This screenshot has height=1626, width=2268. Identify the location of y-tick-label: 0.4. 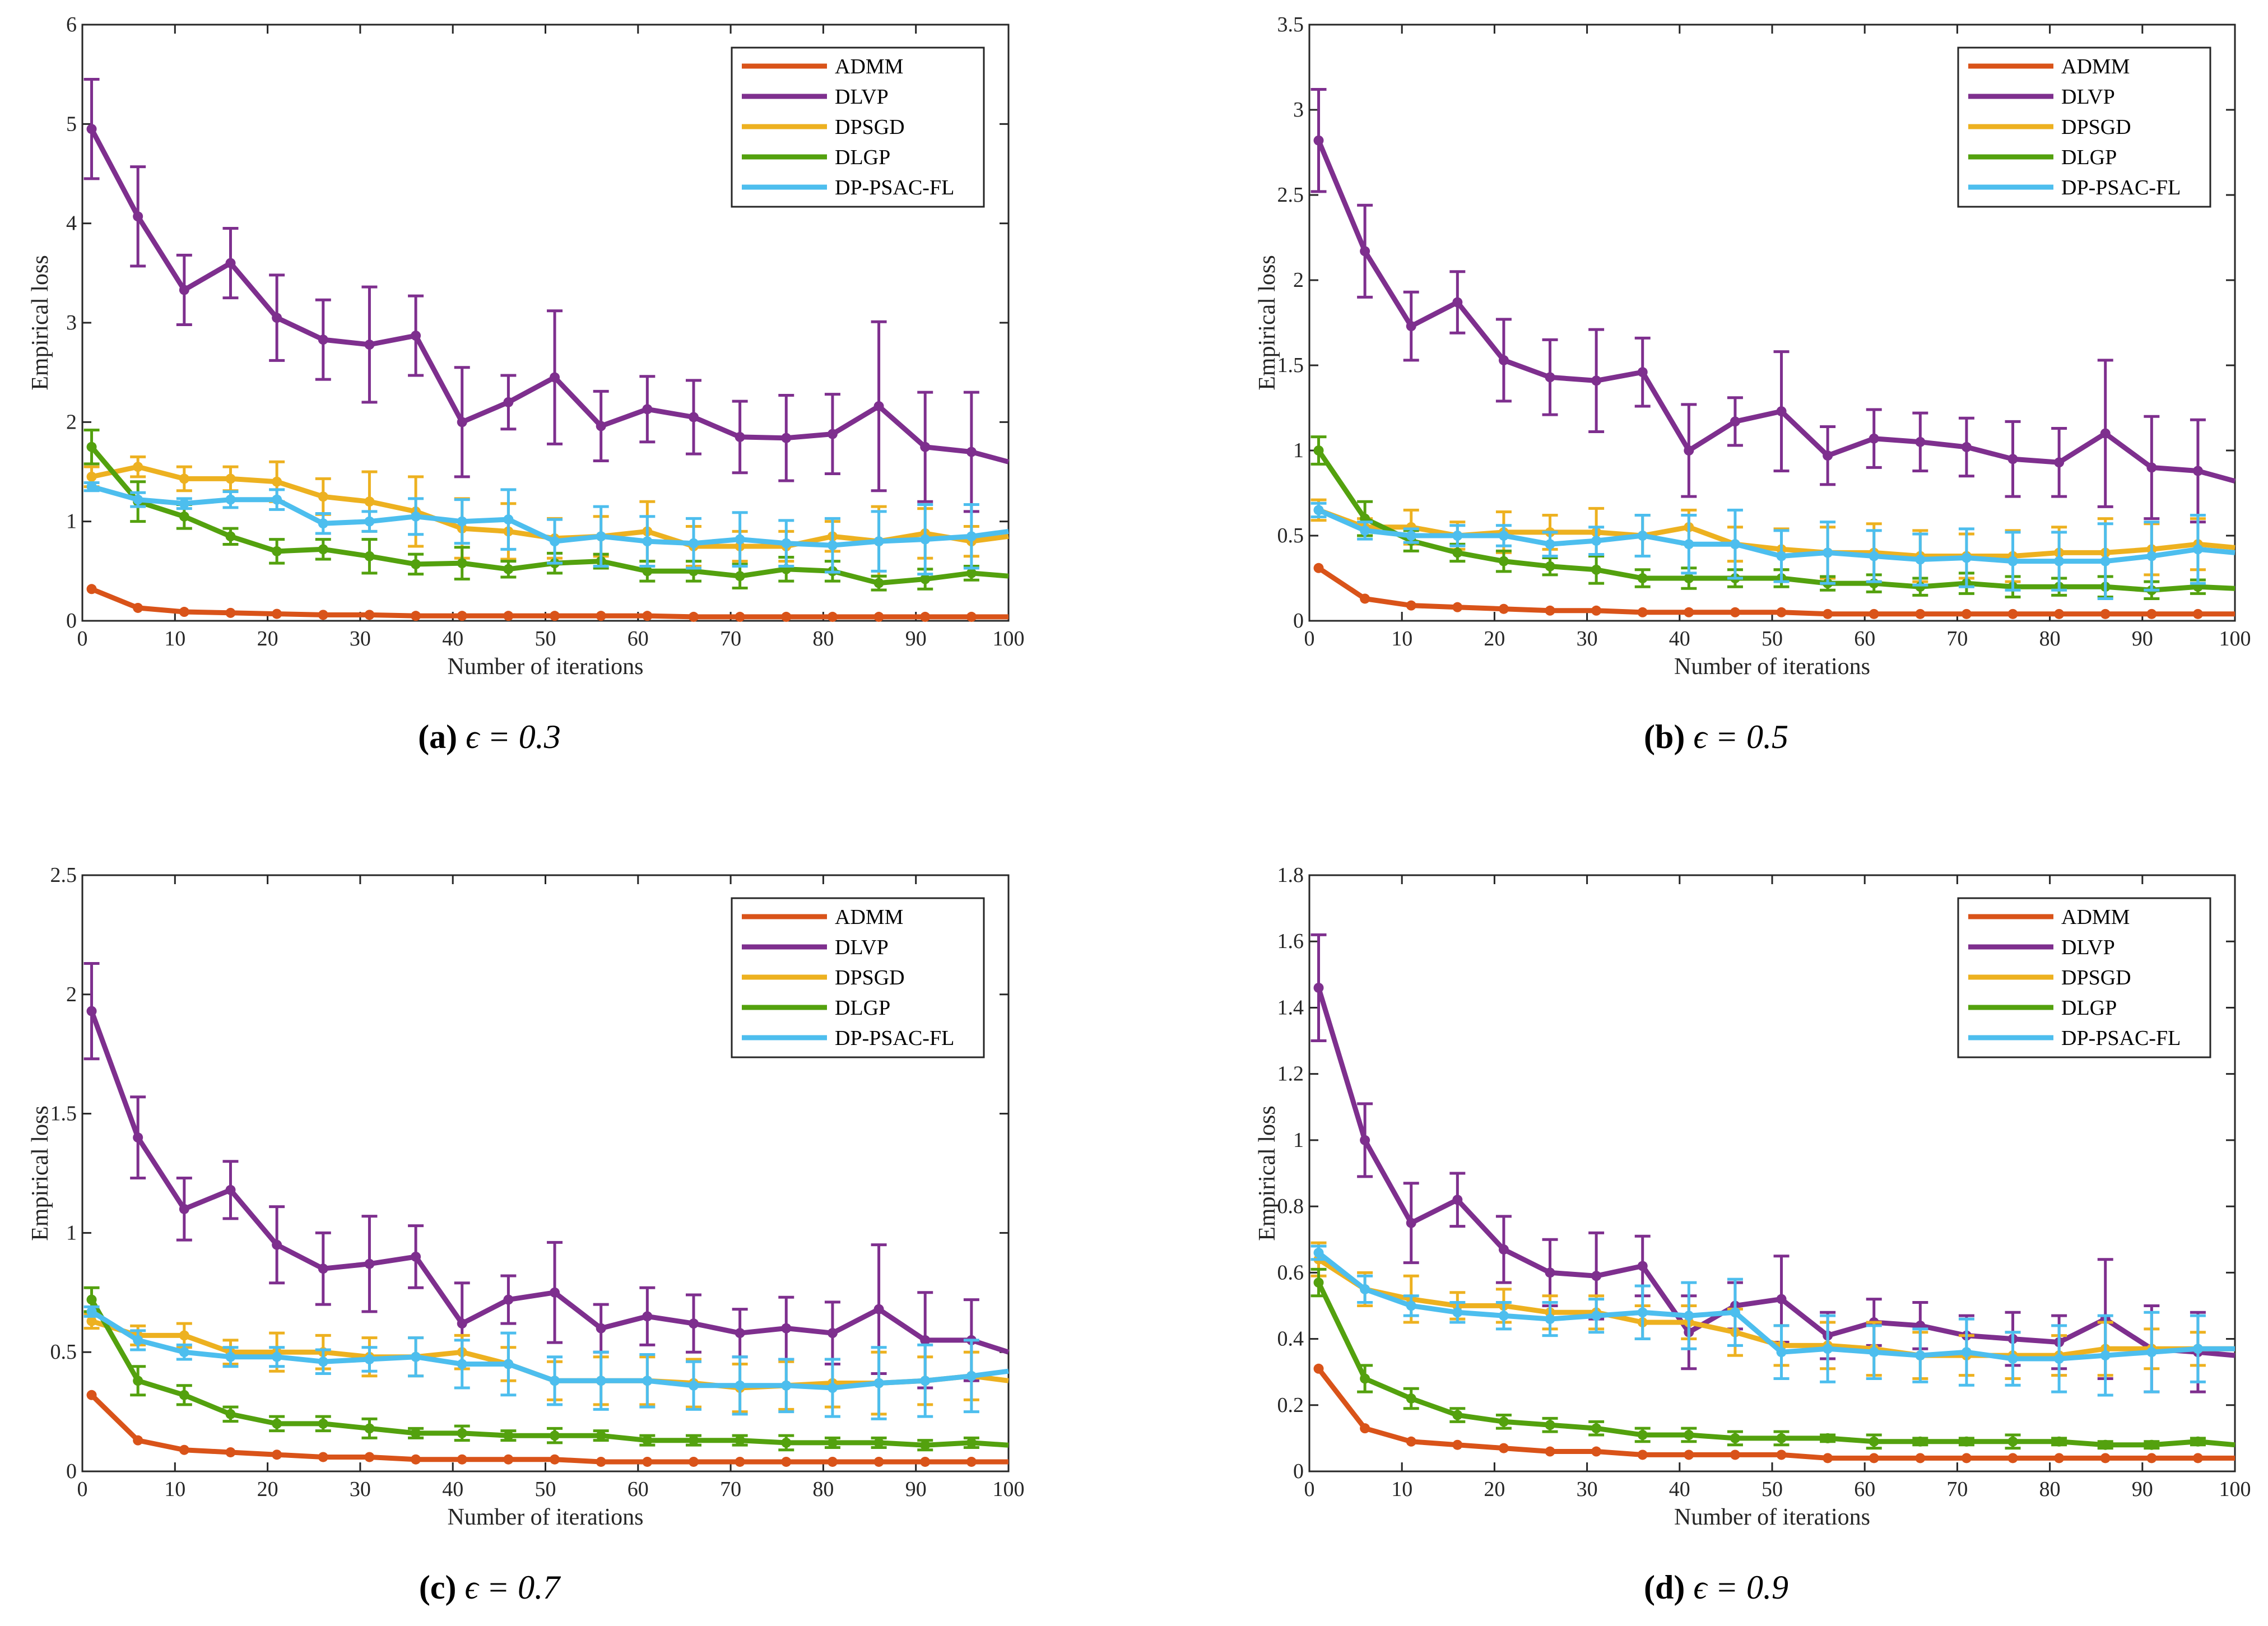
(1290, 1339).